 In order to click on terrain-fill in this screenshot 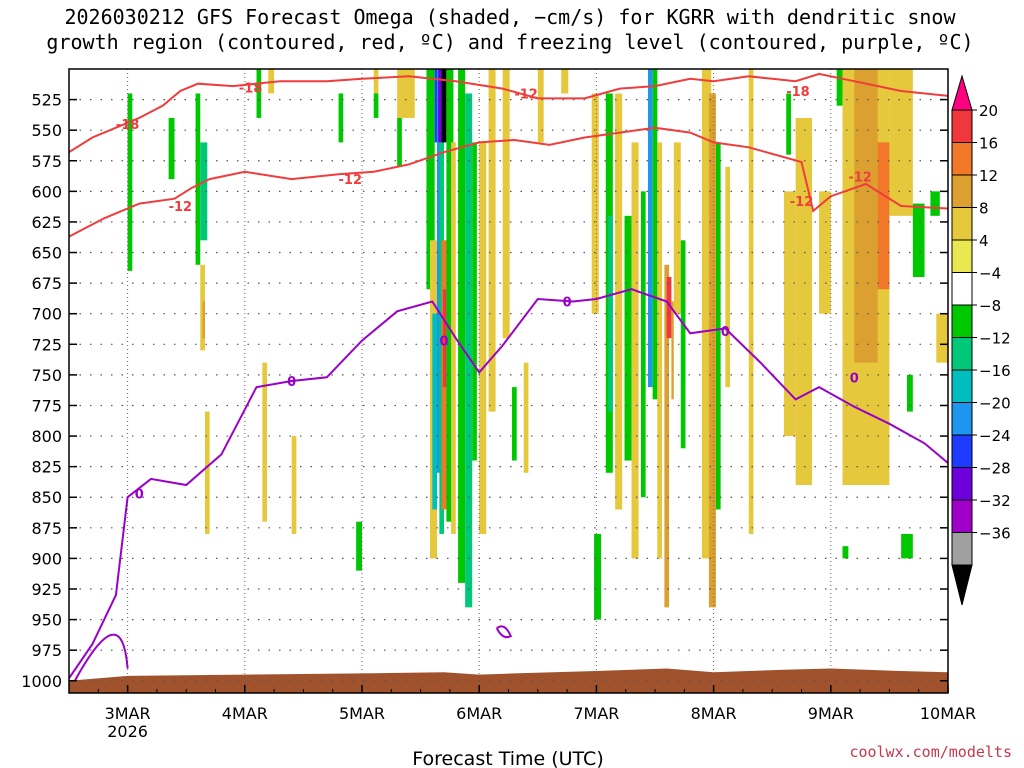, I will do `click(508, 680)`.